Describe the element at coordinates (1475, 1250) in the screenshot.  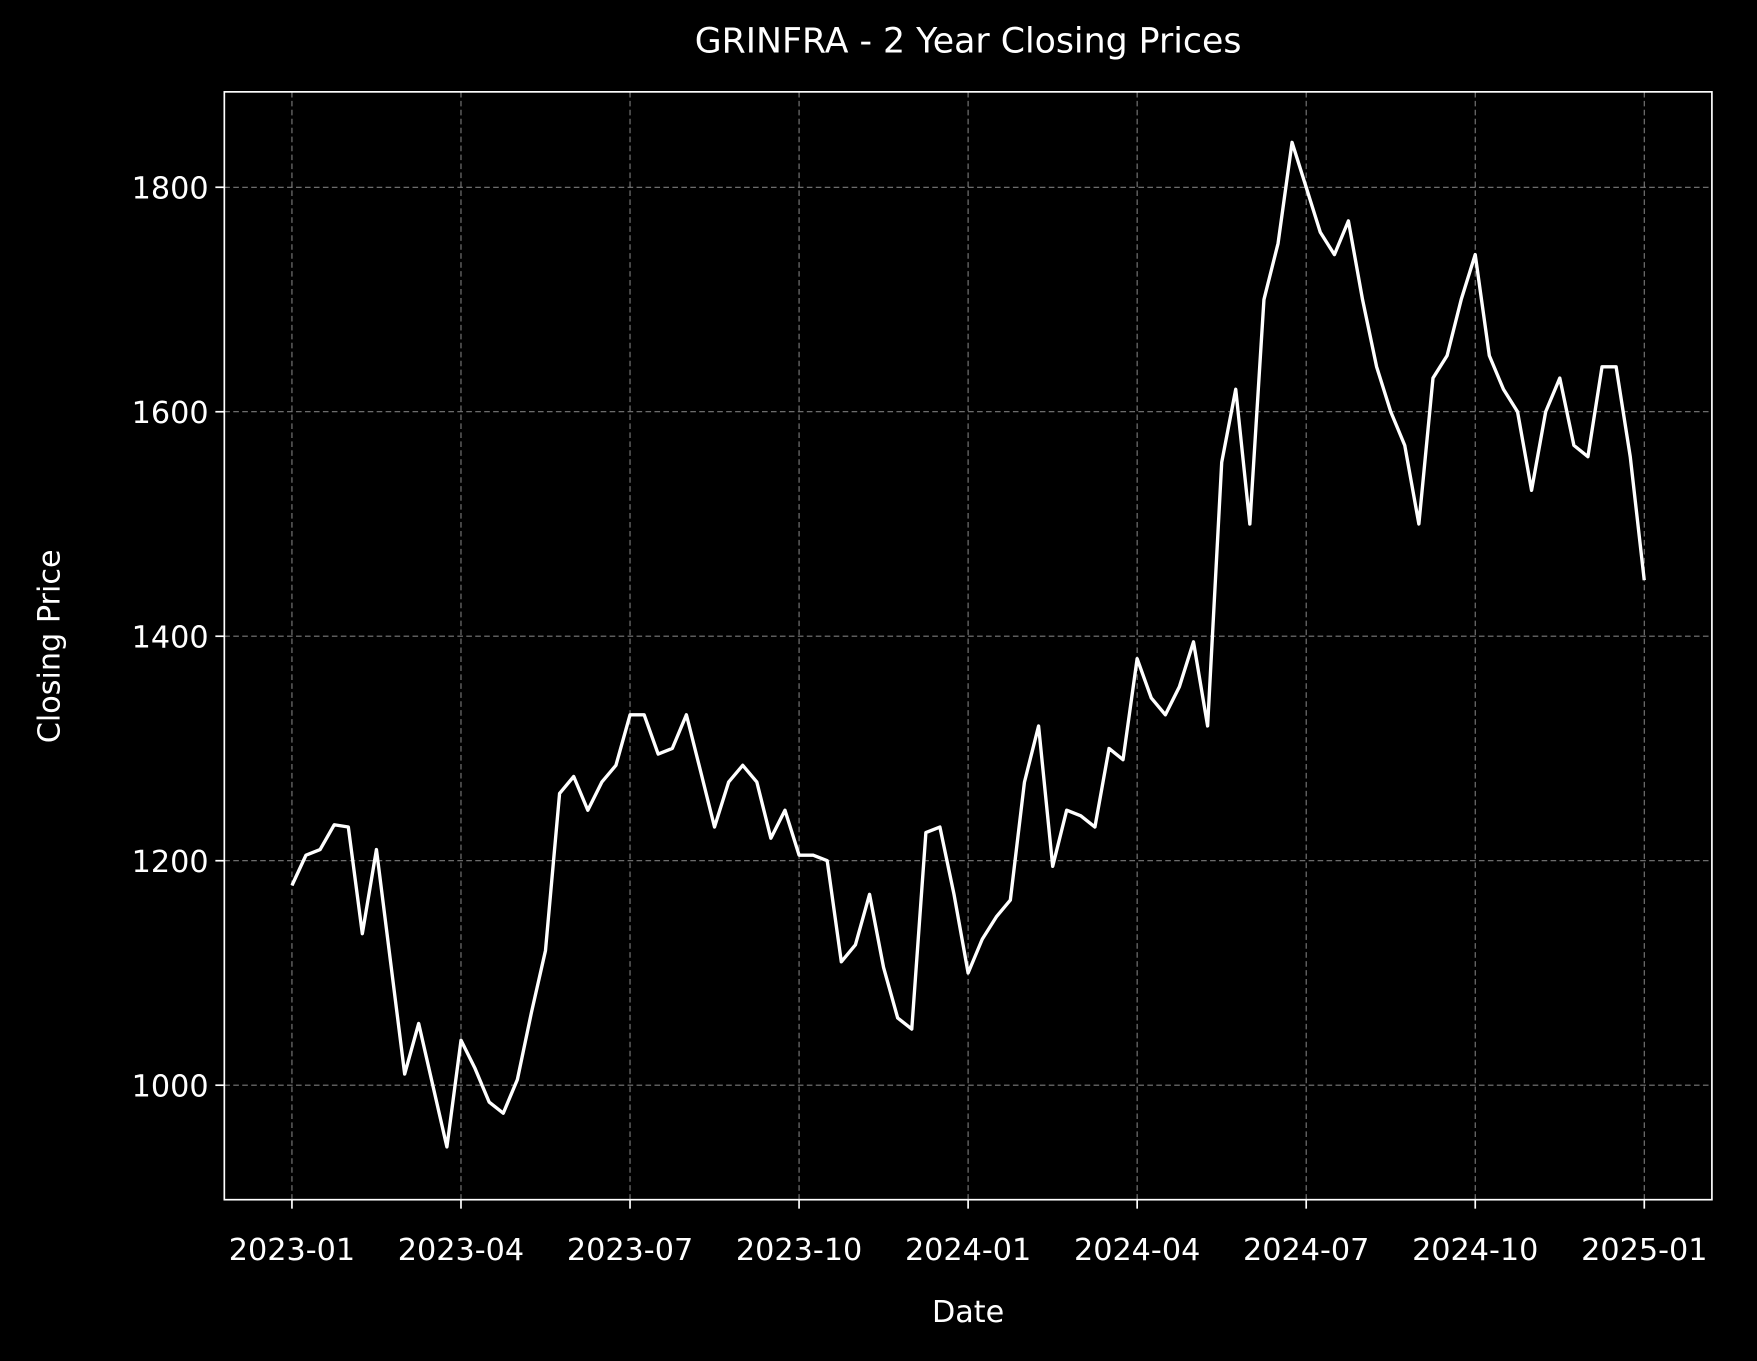
I see `x-tick-label: 2024-10` at that location.